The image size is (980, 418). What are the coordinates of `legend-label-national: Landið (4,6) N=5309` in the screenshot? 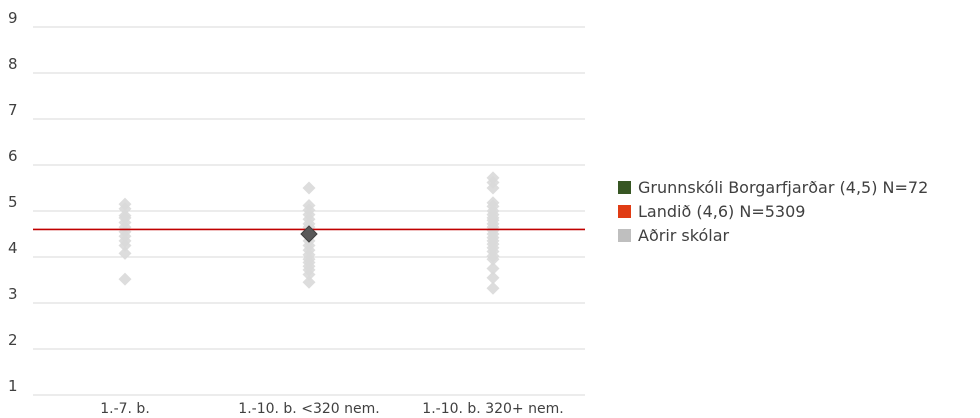 It's located at (722, 211).